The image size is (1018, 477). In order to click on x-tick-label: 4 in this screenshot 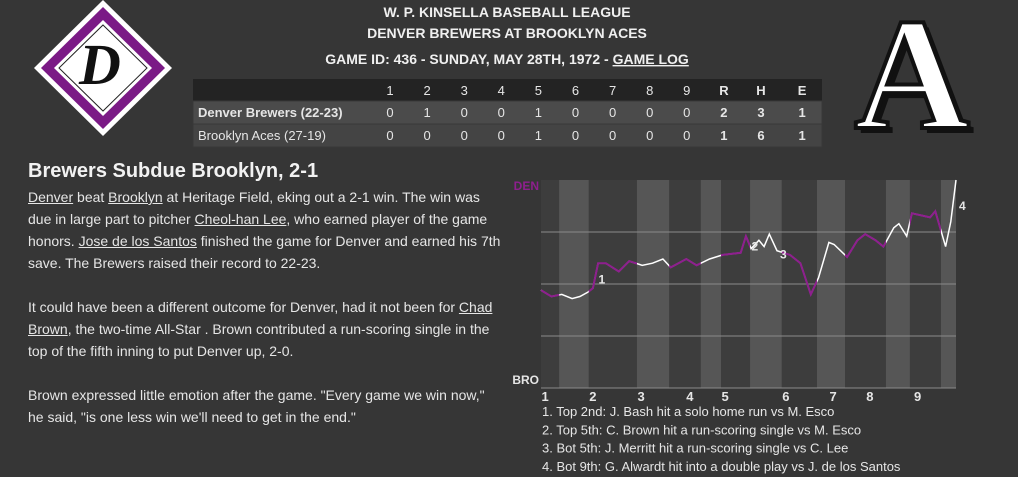, I will do `click(690, 396)`.